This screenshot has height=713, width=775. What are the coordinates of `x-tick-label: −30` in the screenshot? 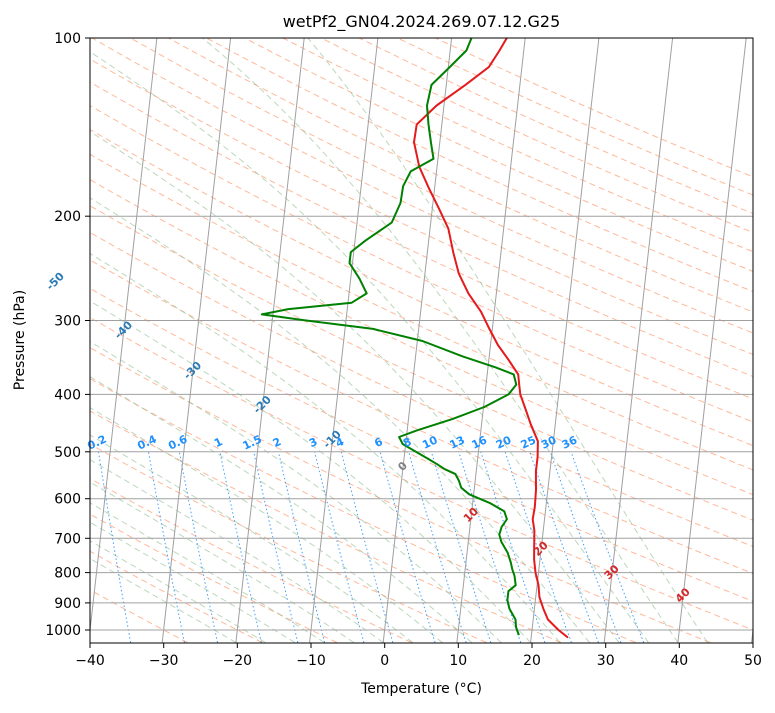 It's located at (164, 661).